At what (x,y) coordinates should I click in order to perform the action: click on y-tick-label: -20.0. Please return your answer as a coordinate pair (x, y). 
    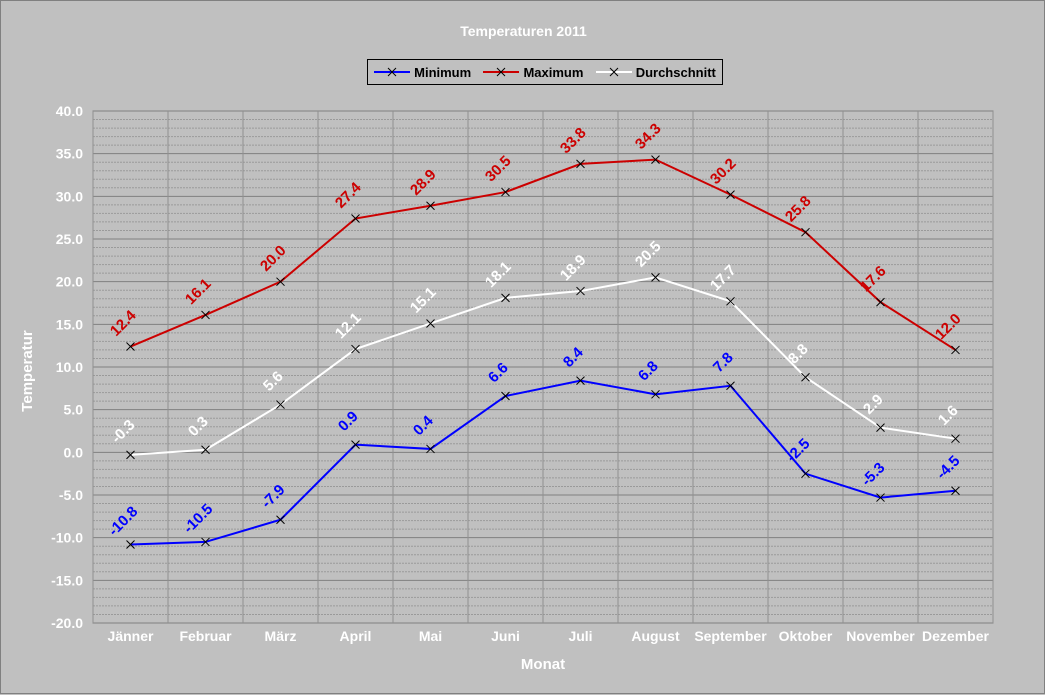
    Looking at the image, I should click on (67, 623).